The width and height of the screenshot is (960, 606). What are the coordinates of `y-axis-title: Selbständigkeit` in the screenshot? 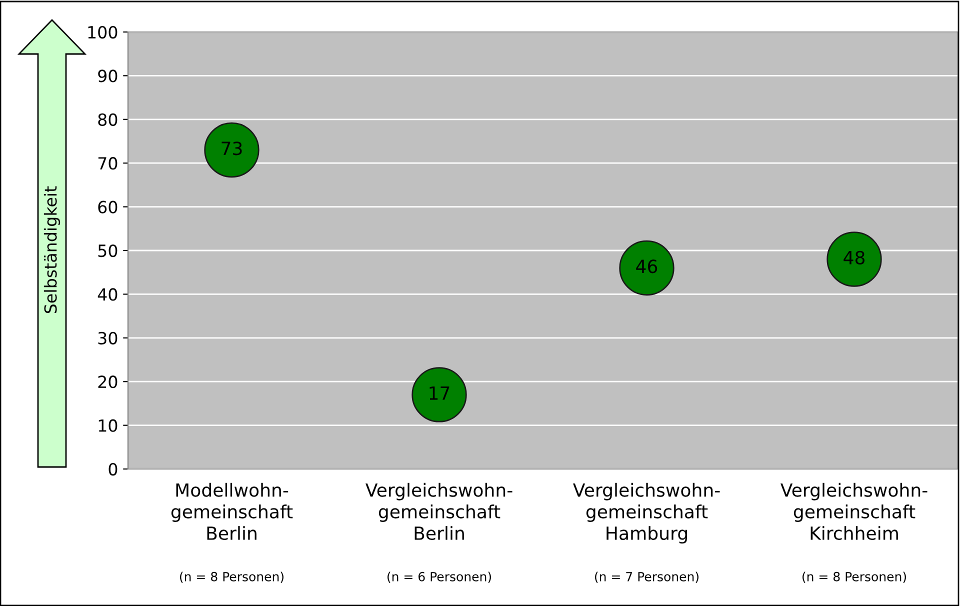 It's located at (52, 250).